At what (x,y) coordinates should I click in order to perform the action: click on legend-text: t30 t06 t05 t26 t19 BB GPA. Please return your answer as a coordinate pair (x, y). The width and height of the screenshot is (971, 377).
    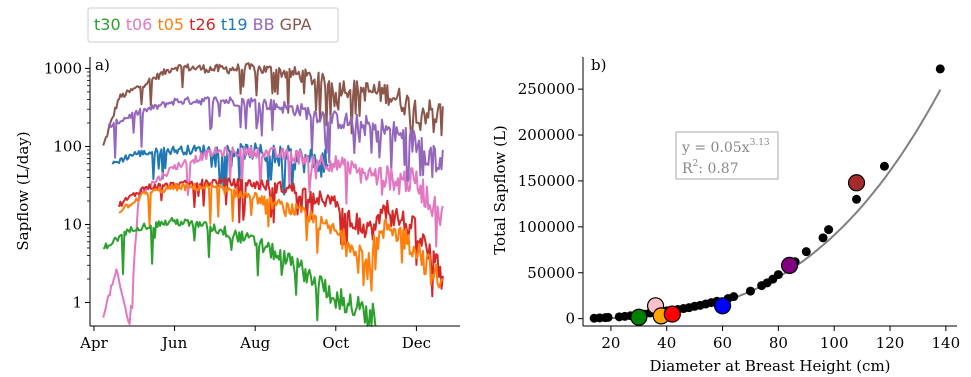
    Looking at the image, I should click on (203, 24).